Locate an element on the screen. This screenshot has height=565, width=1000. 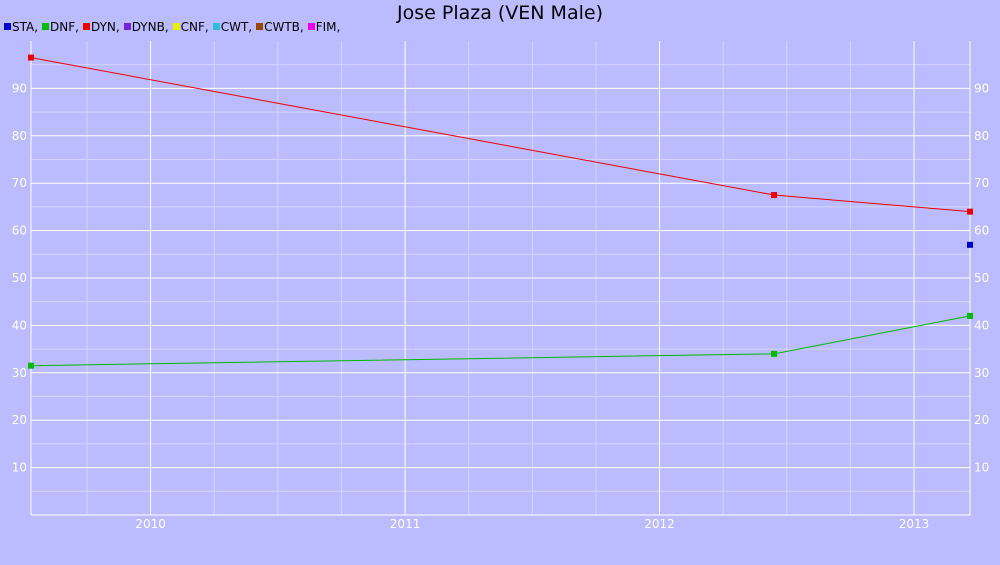
legend-label: DYN, is located at coordinates (105, 27).